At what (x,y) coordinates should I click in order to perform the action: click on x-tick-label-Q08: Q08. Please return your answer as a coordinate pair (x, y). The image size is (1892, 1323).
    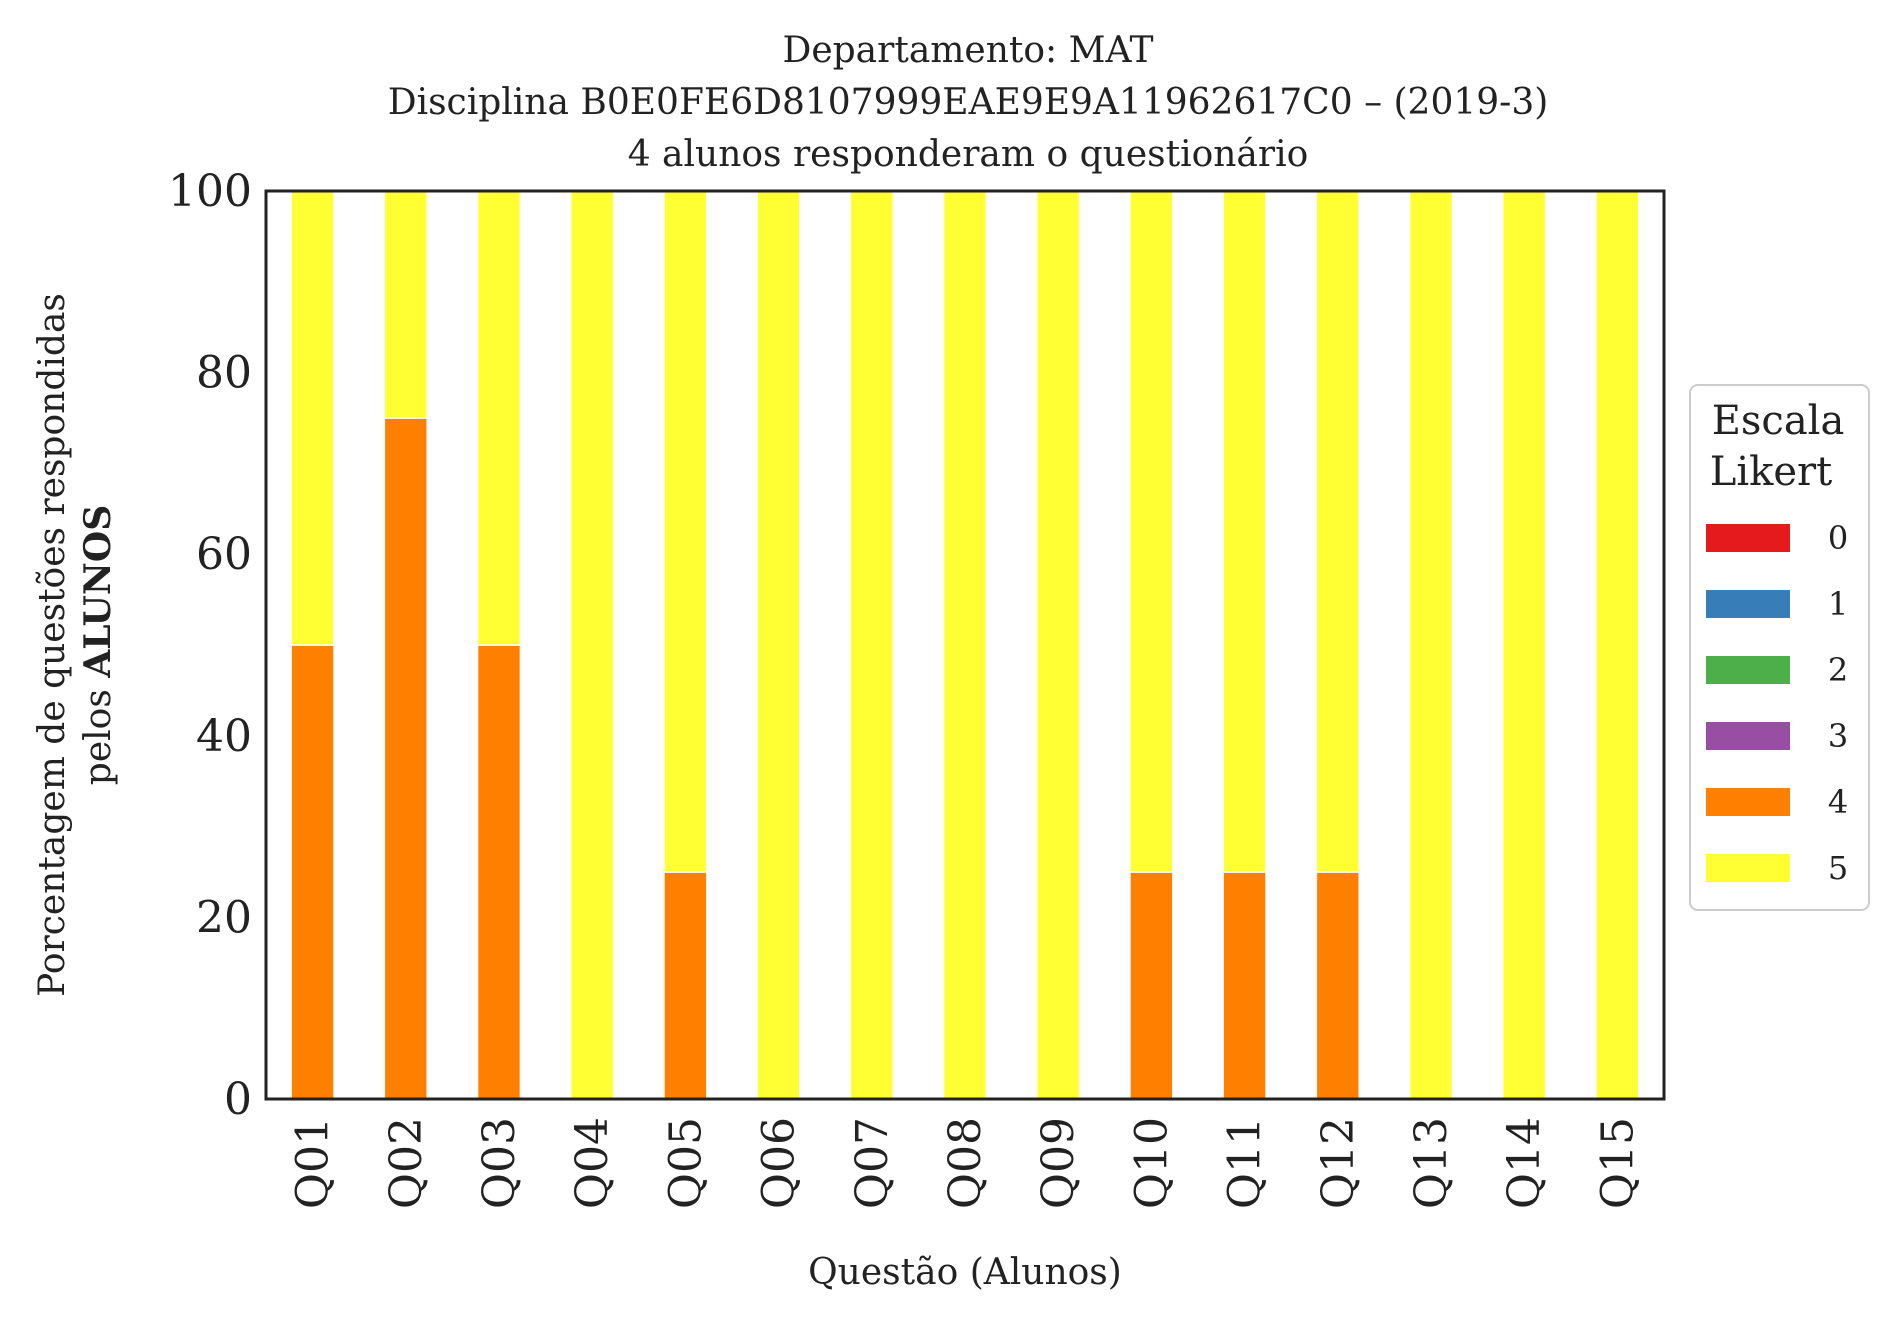
    Looking at the image, I should click on (965, 1163).